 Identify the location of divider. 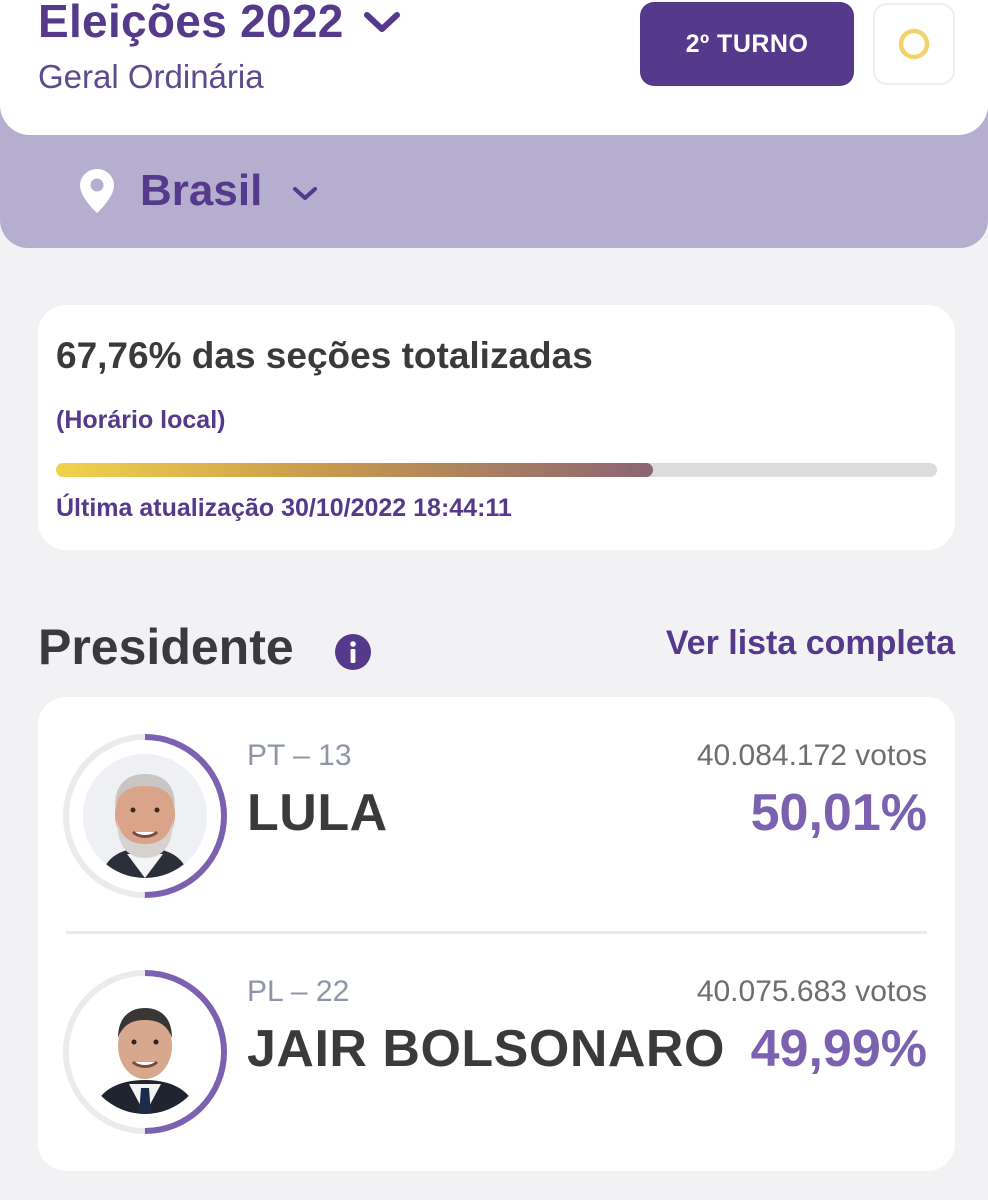
(496, 932).